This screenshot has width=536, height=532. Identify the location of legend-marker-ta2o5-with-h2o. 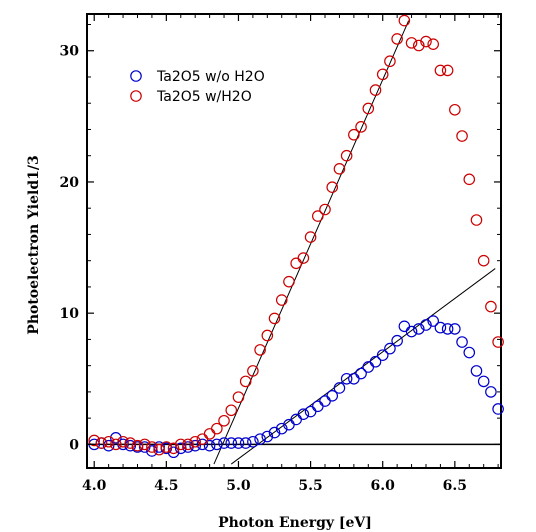
(136, 96).